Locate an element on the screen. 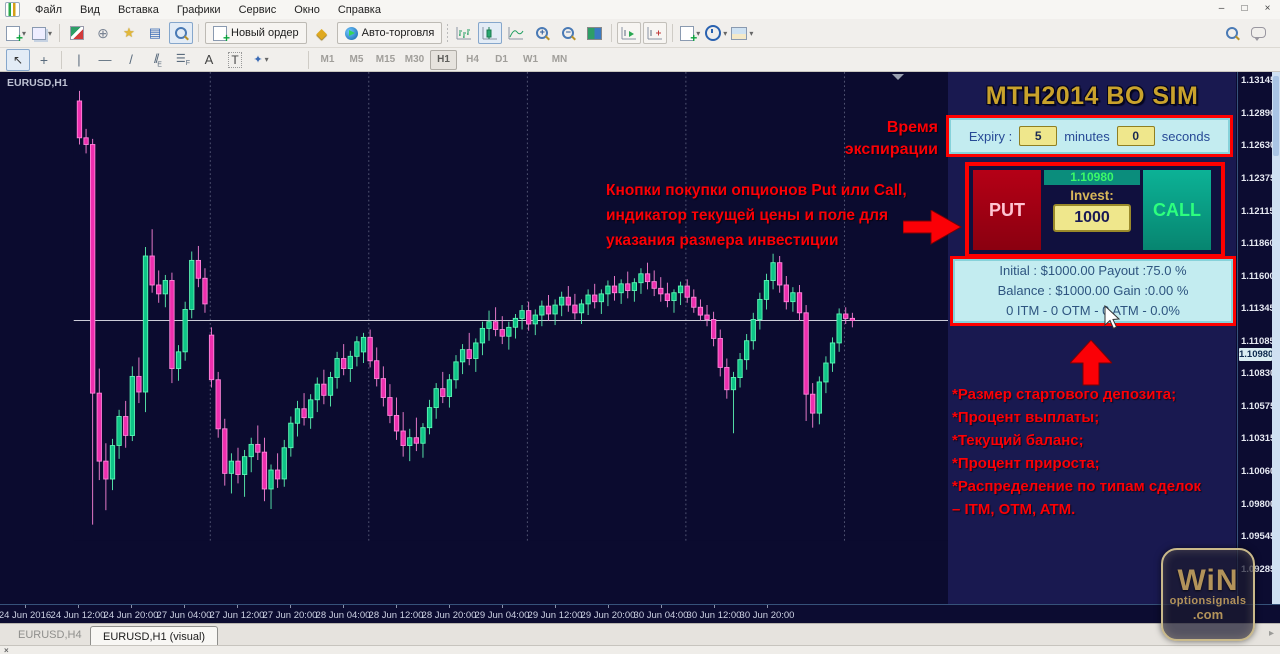  crosshair-tool-button: + is located at coordinates (44, 60).